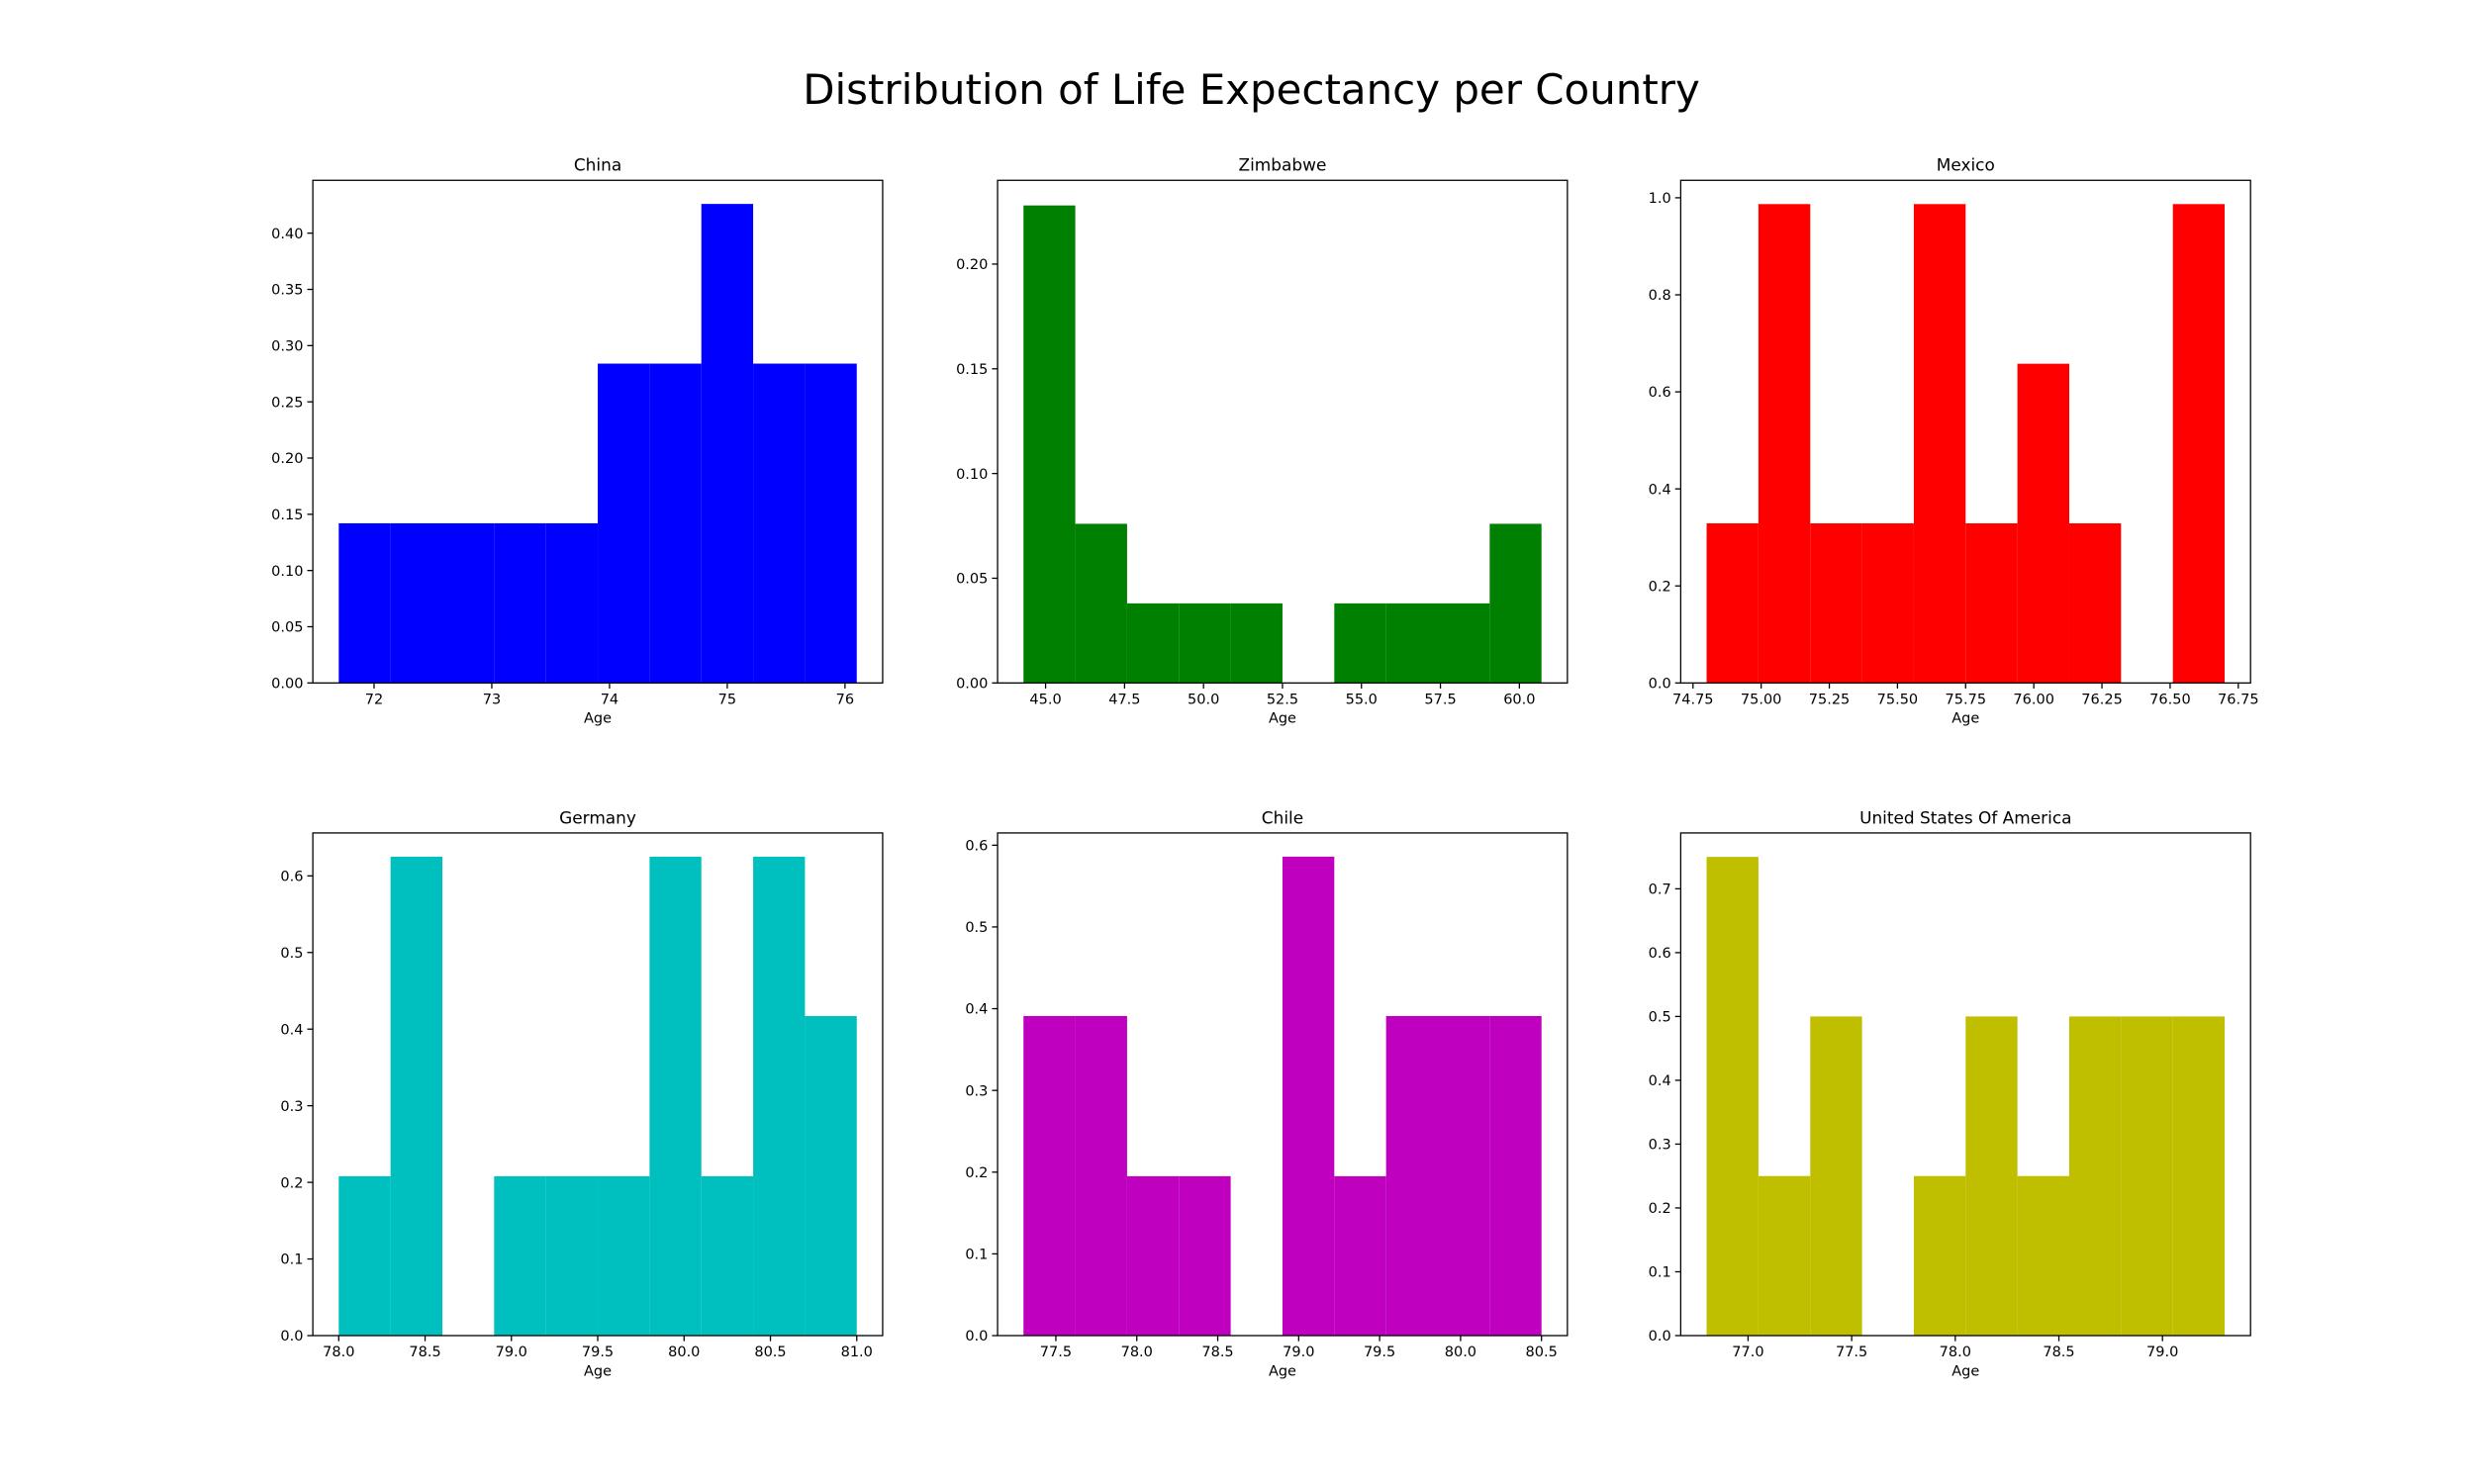  What do you see at coordinates (2170, 699) in the screenshot?
I see `x-tick-label: 76.50` at bounding box center [2170, 699].